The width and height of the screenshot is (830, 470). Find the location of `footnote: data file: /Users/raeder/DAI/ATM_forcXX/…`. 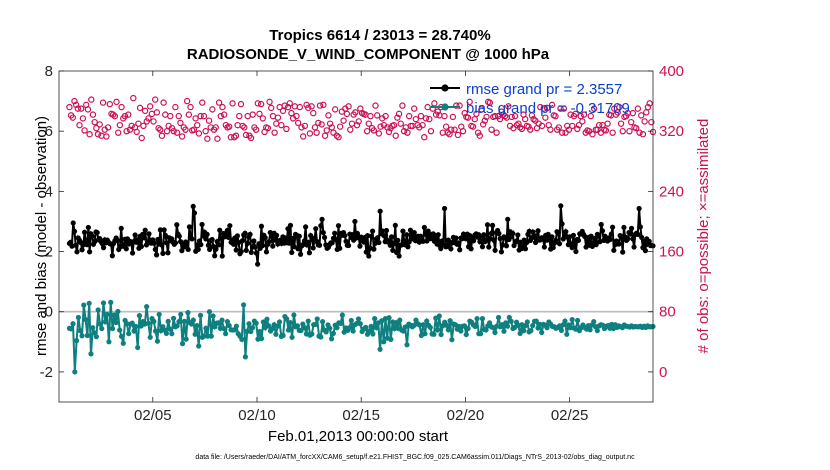

footnote: data file: /Users/raeder/DAI/ATM_forcXX/… is located at coordinates (415, 457).